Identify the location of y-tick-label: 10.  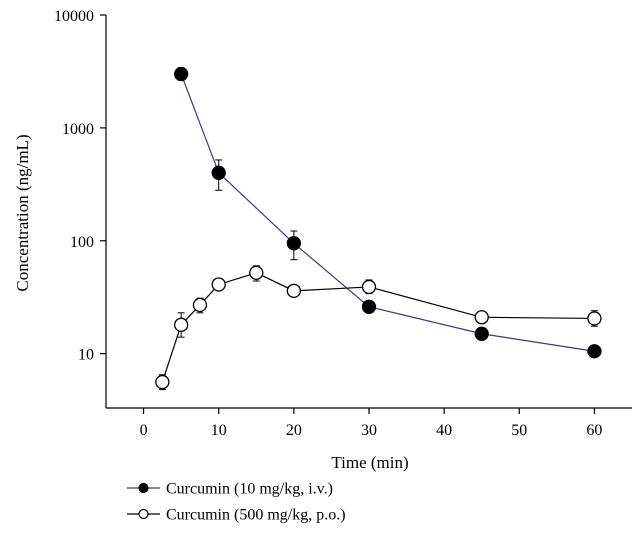
(86, 355).